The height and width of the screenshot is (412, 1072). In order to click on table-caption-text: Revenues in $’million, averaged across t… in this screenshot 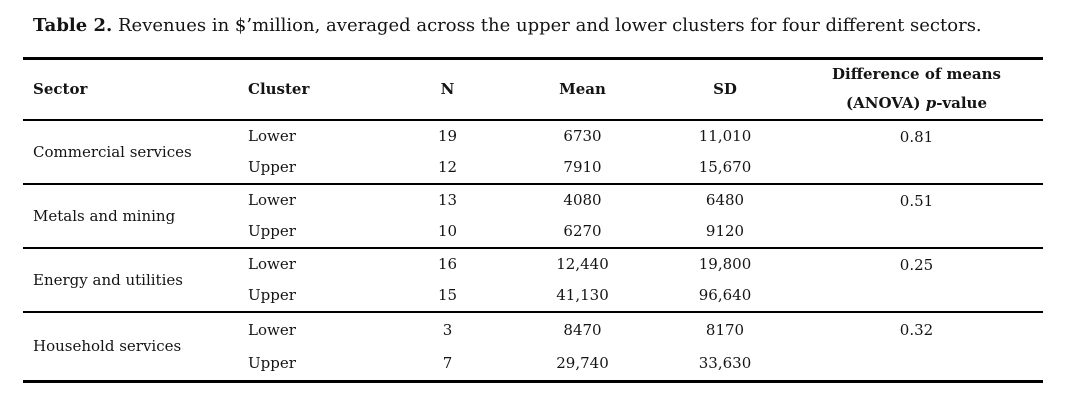, I will do `click(547, 25)`.